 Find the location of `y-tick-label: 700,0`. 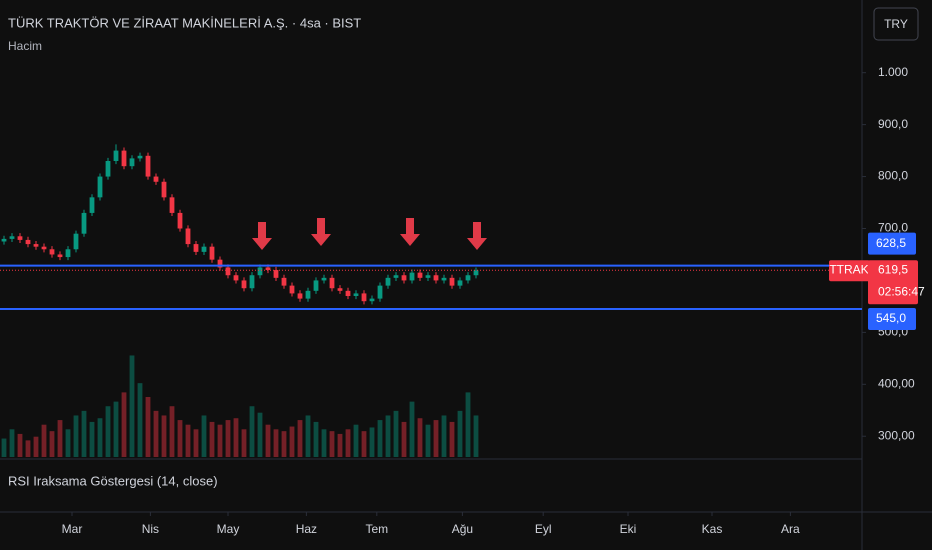

y-tick-label: 700,0 is located at coordinates (893, 228).